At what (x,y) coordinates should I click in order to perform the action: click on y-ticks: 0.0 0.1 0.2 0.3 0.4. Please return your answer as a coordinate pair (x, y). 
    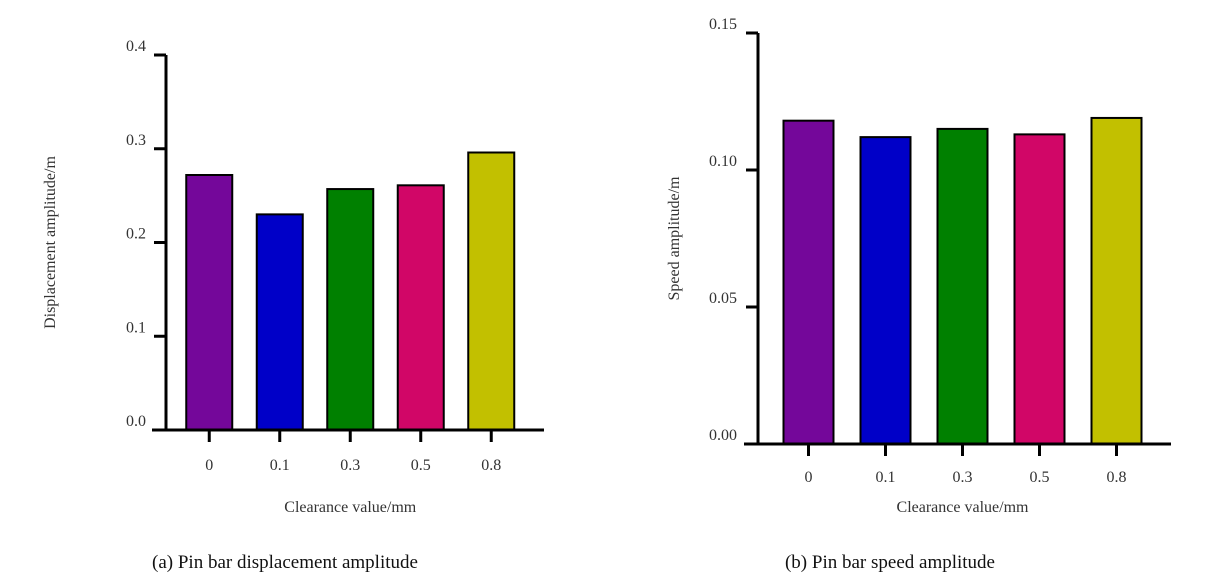
    Looking at the image, I should click on (146, 235).